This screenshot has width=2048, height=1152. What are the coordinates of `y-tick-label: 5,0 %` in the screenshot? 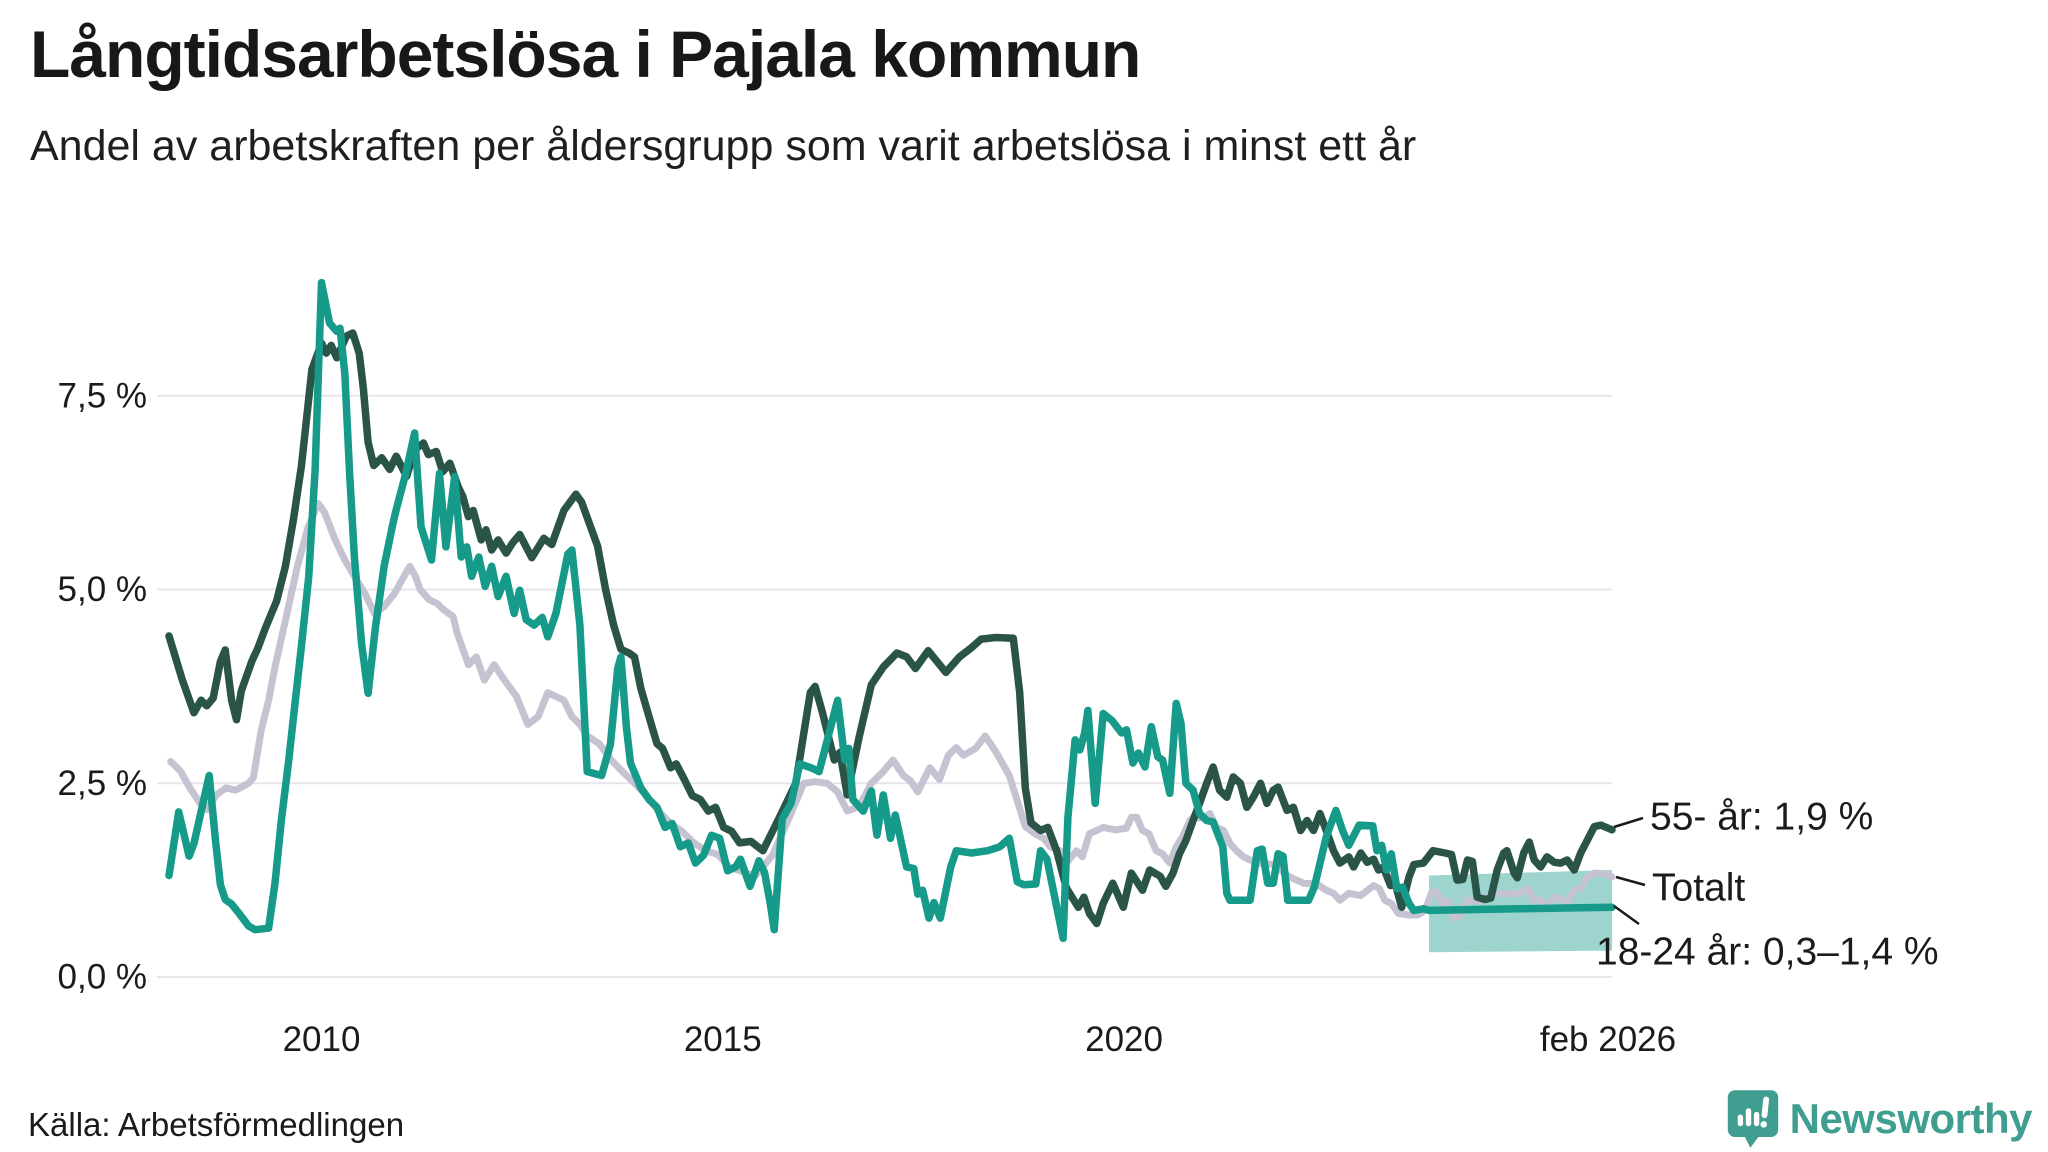 It's located at (103, 589).